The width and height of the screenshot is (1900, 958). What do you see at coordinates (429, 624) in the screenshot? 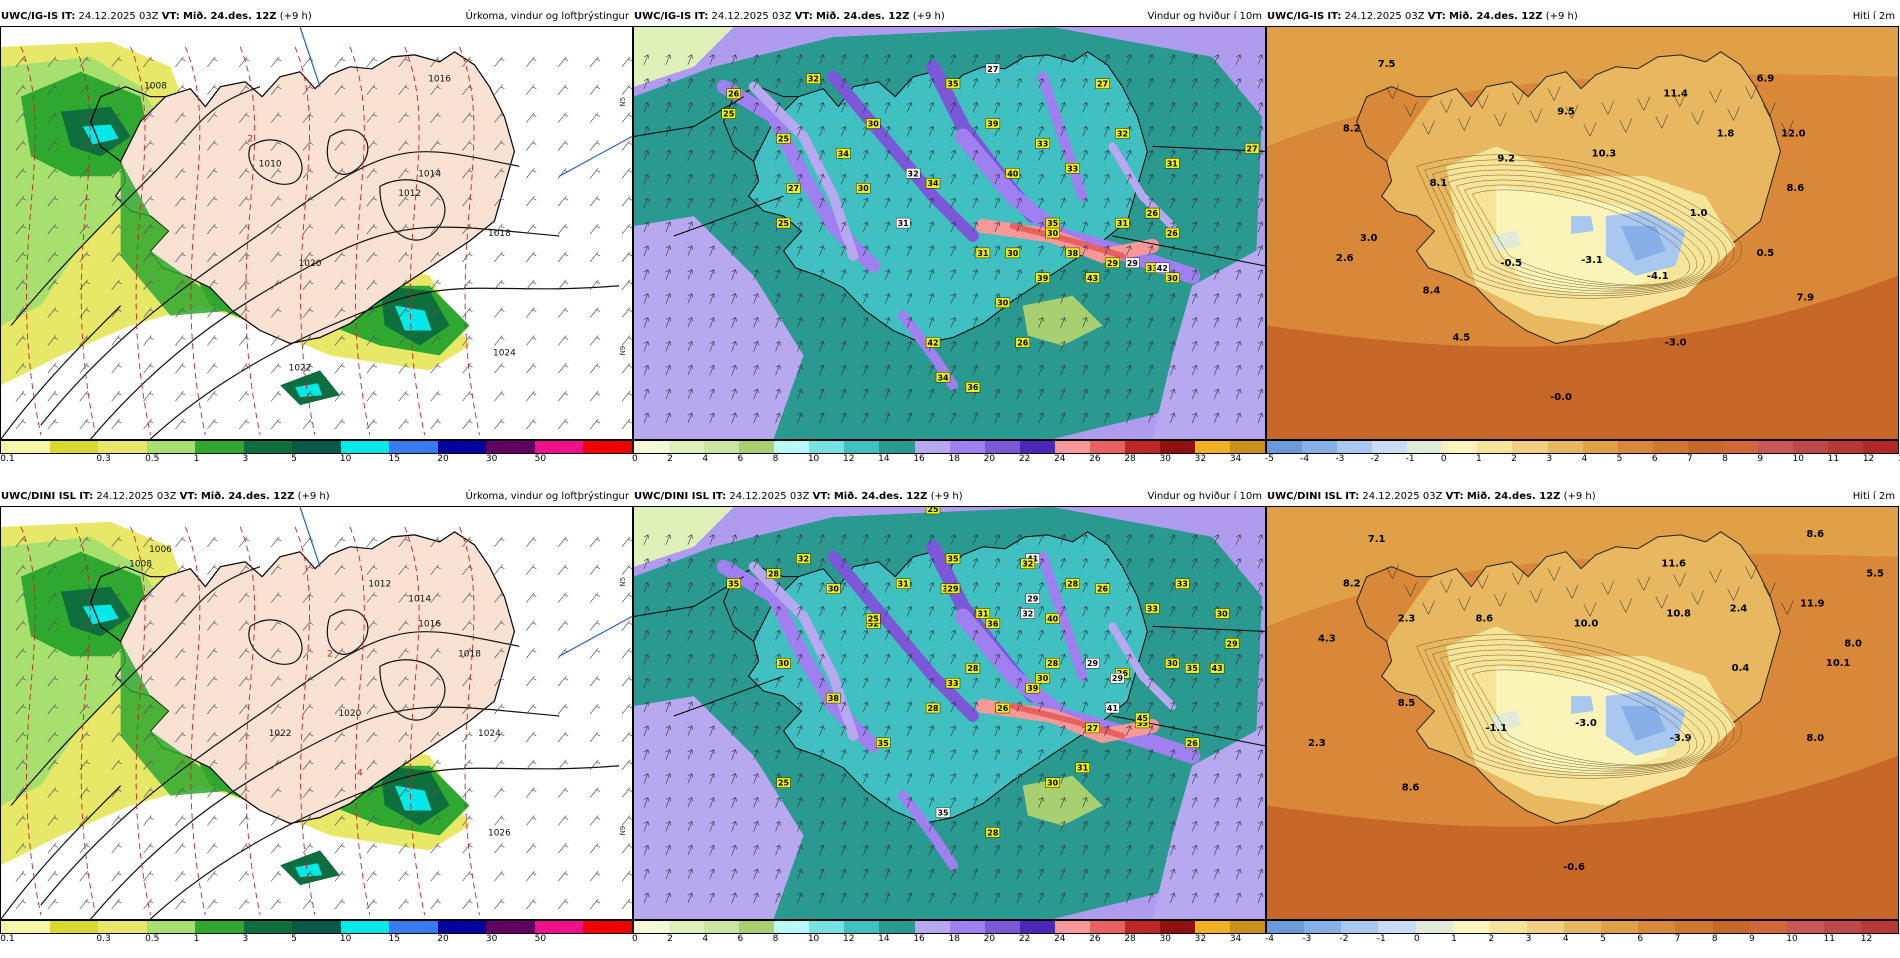
I see `precip-value-label: 1016` at bounding box center [429, 624].